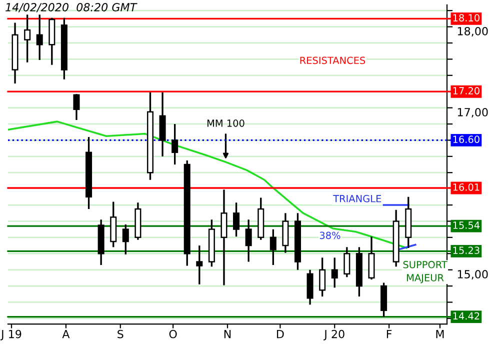  Describe the element at coordinates (225, 123) in the screenshot. I see `annotation: MM 100` at that location.